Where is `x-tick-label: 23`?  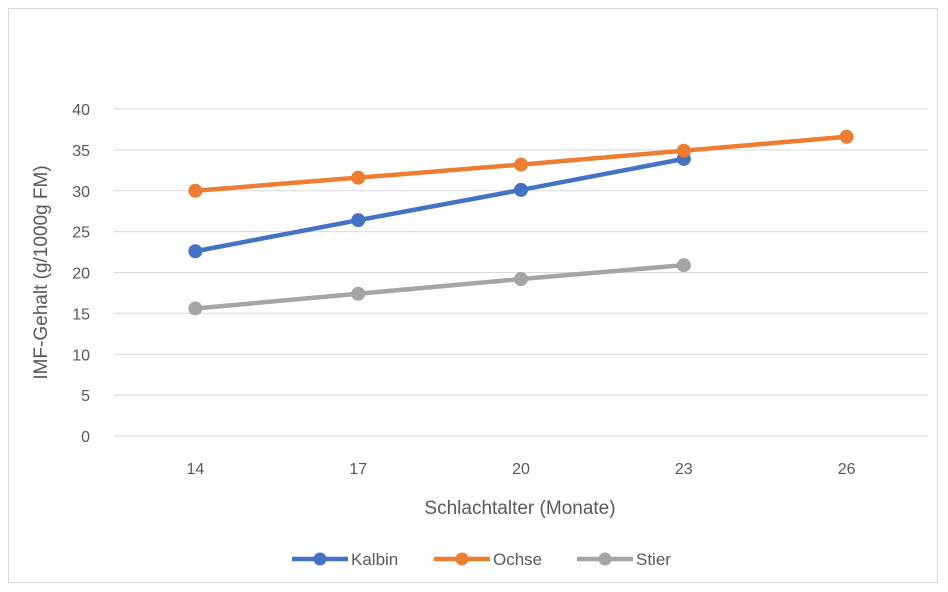
x-tick-label: 23 is located at coordinates (684, 469).